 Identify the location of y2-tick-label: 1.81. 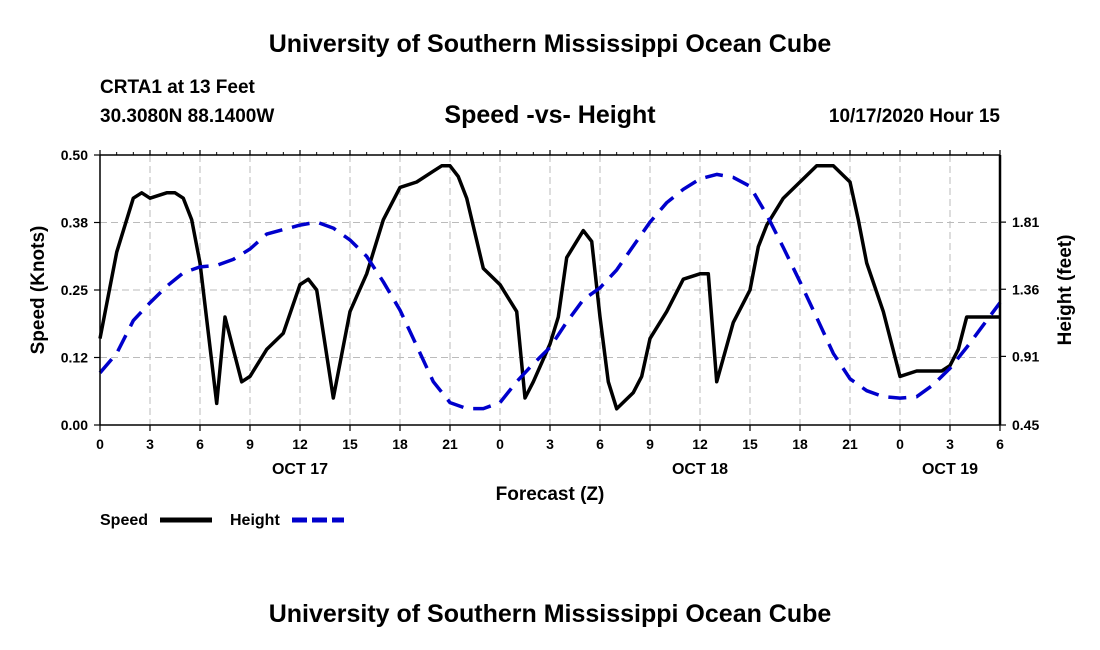
(1025, 222).